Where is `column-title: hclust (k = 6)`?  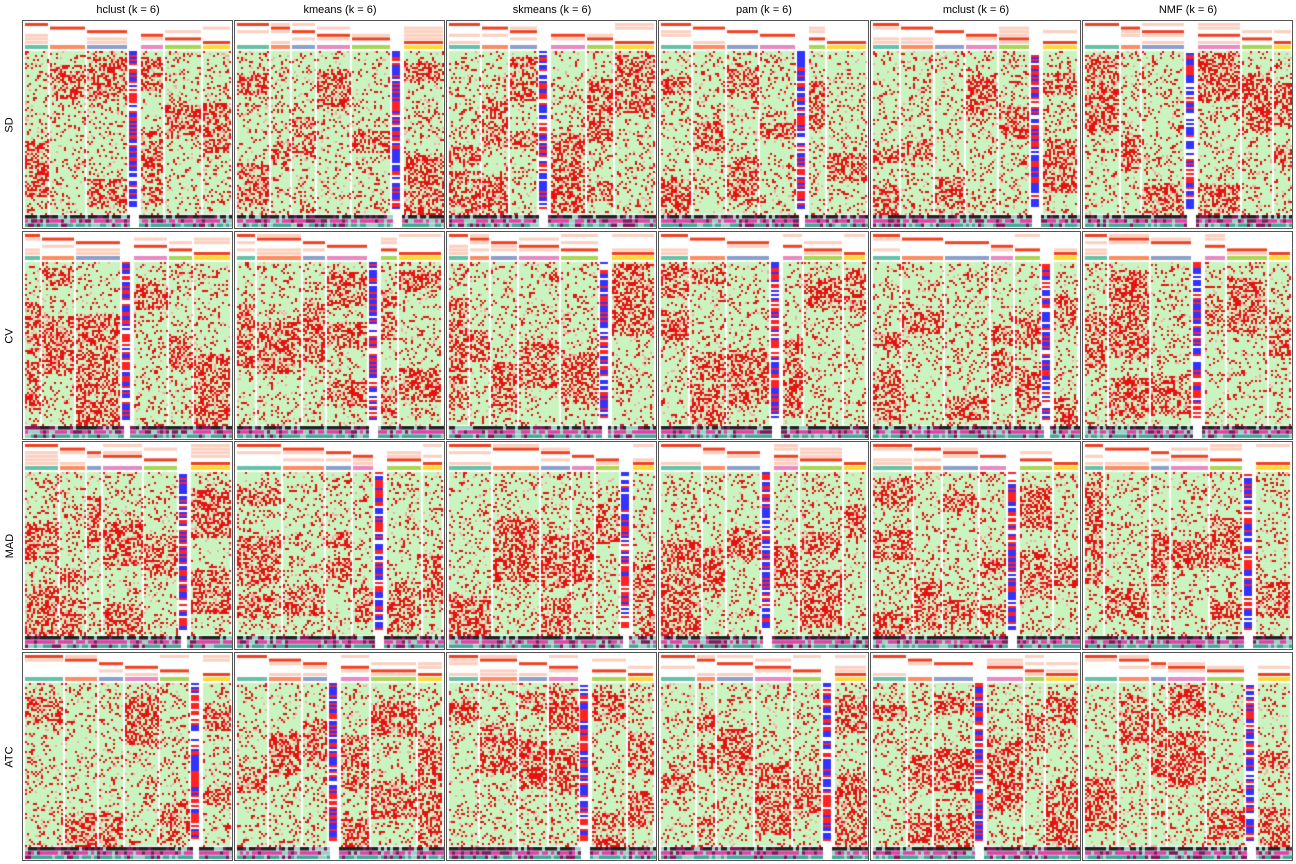 column-title: hclust (k = 6) is located at coordinates (128, 10).